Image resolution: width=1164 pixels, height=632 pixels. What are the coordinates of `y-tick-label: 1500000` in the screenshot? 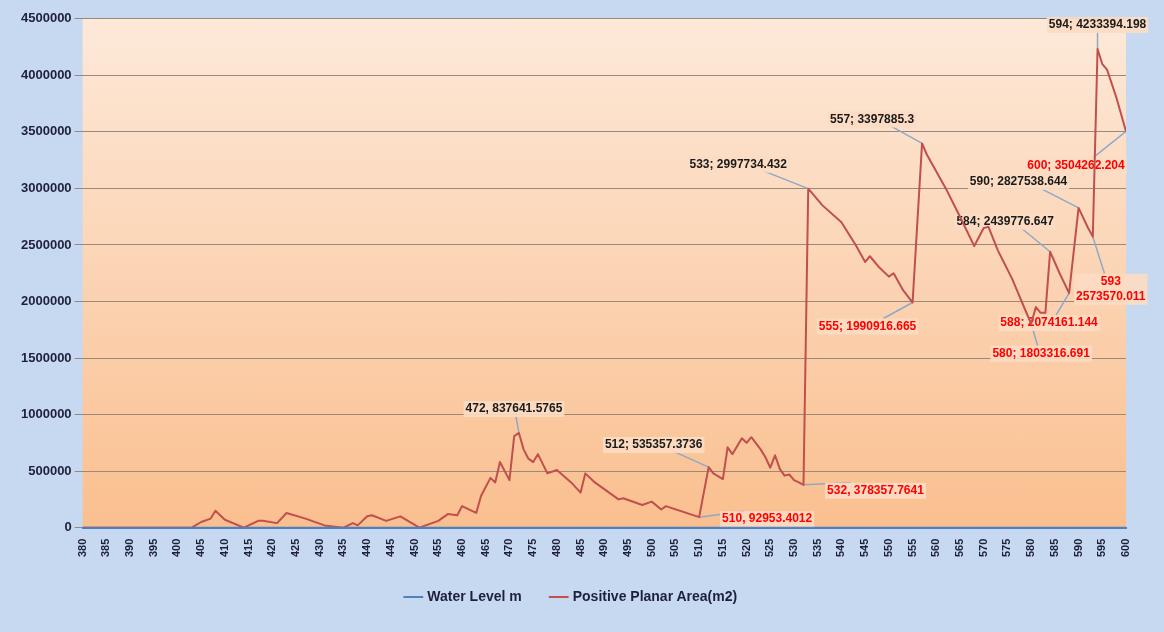 It's located at (46, 357).